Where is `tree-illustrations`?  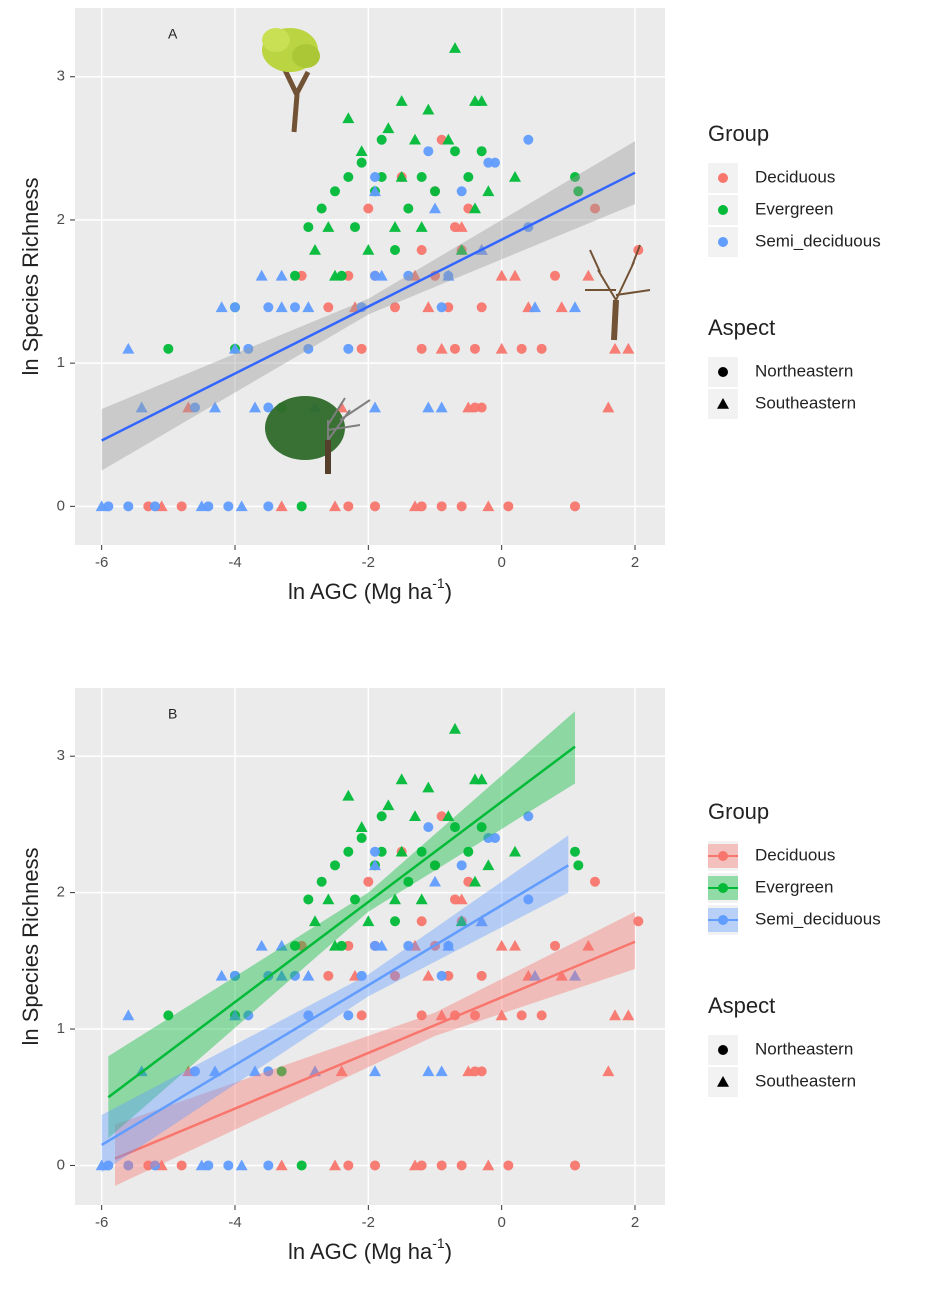
tree-illustrations is located at coordinates (456, 251).